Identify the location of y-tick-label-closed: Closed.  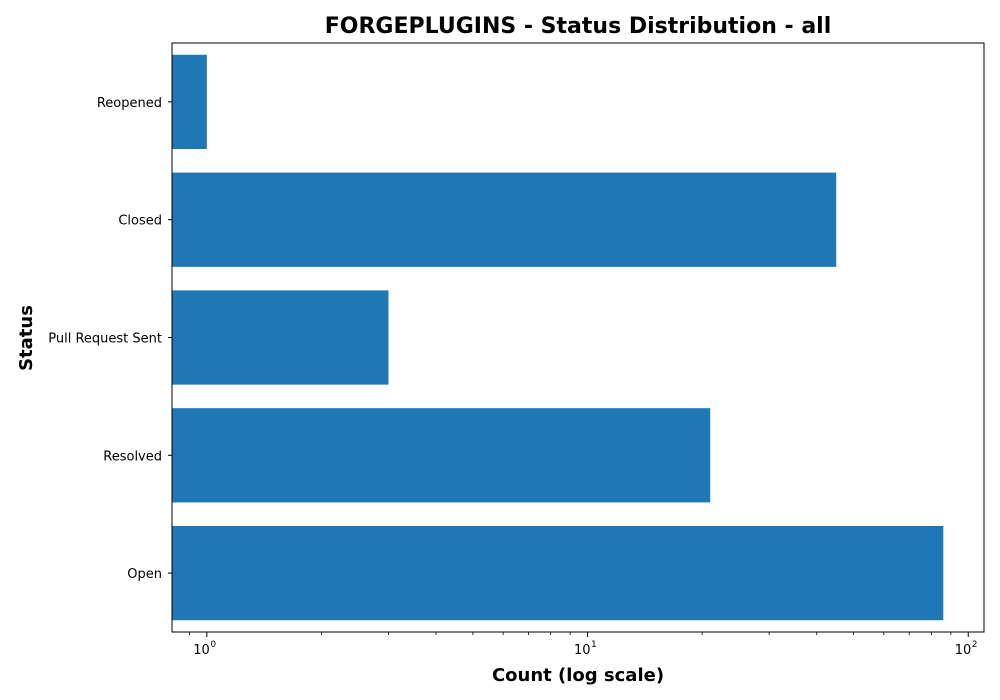
(140, 221).